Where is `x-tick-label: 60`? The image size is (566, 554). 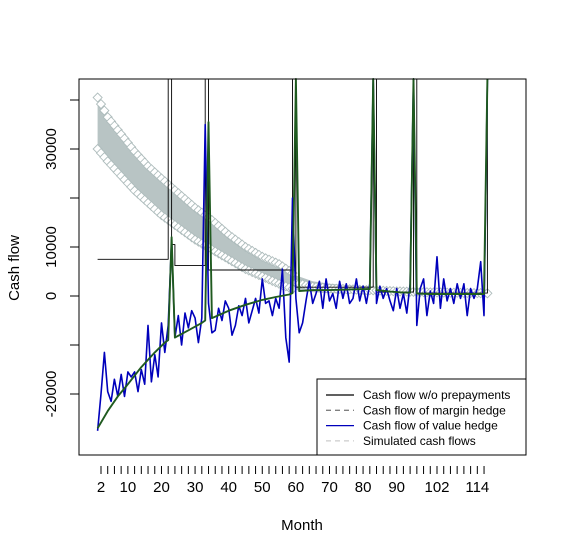
x-tick-label: 60 is located at coordinates (296, 487).